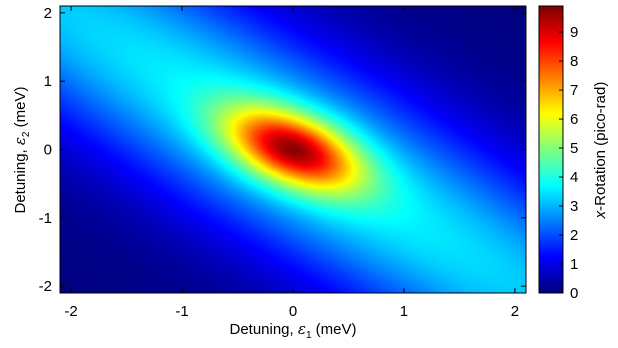 This screenshot has width=618, height=348. Describe the element at coordinates (293, 311) in the screenshot. I see `x-tick-label: 0` at that location.